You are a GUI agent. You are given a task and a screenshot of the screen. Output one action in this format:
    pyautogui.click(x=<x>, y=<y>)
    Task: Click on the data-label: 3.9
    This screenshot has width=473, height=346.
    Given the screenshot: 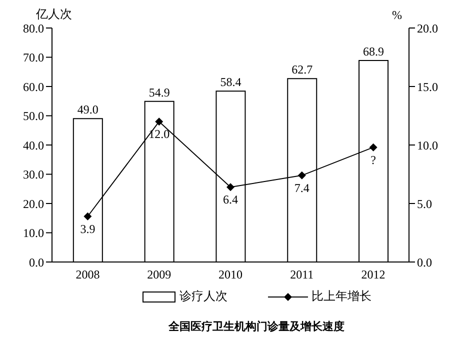 What is the action you would take?
    pyautogui.click(x=88, y=229)
    